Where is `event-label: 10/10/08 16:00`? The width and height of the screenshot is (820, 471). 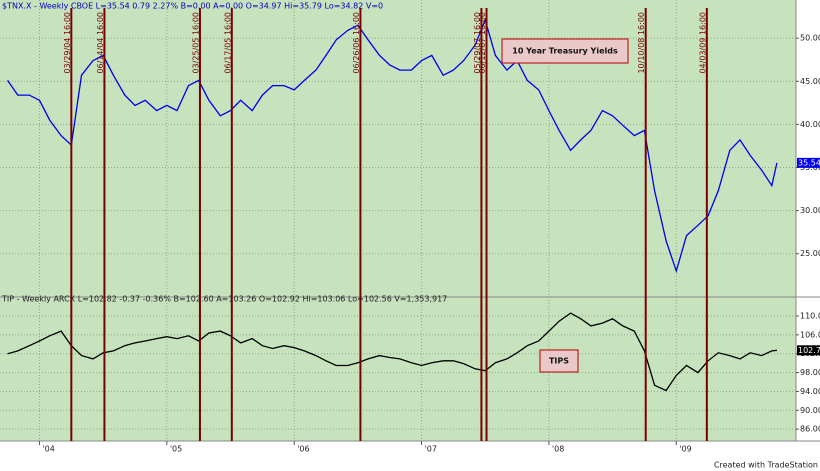 event-label: 10/10/08 16:00 is located at coordinates (641, 43).